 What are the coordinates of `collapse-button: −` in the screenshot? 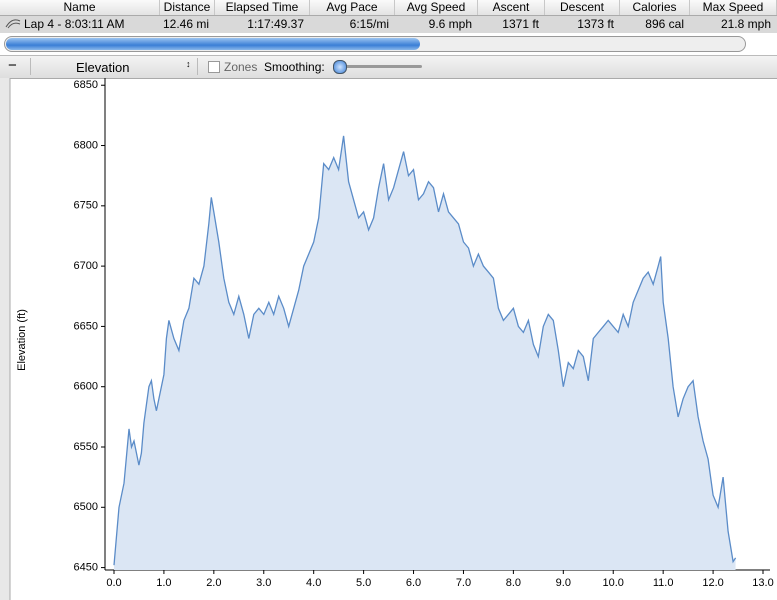 It's located at (12, 65).